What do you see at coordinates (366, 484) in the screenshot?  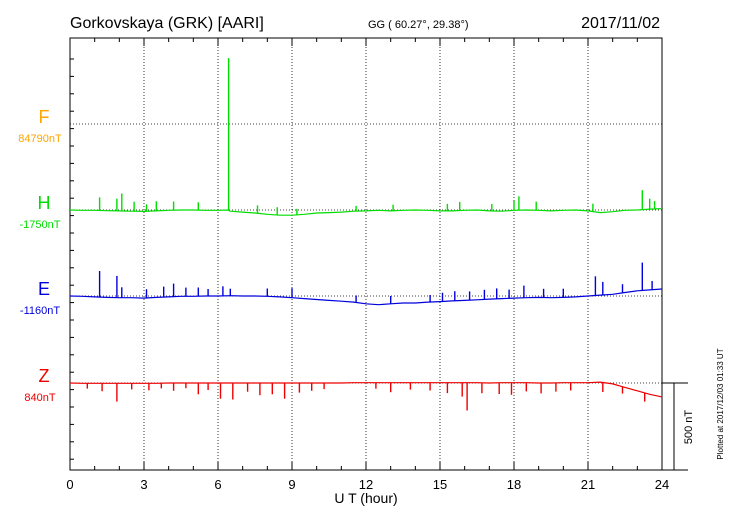 I see `x-tick-label-12: 12` at bounding box center [366, 484].